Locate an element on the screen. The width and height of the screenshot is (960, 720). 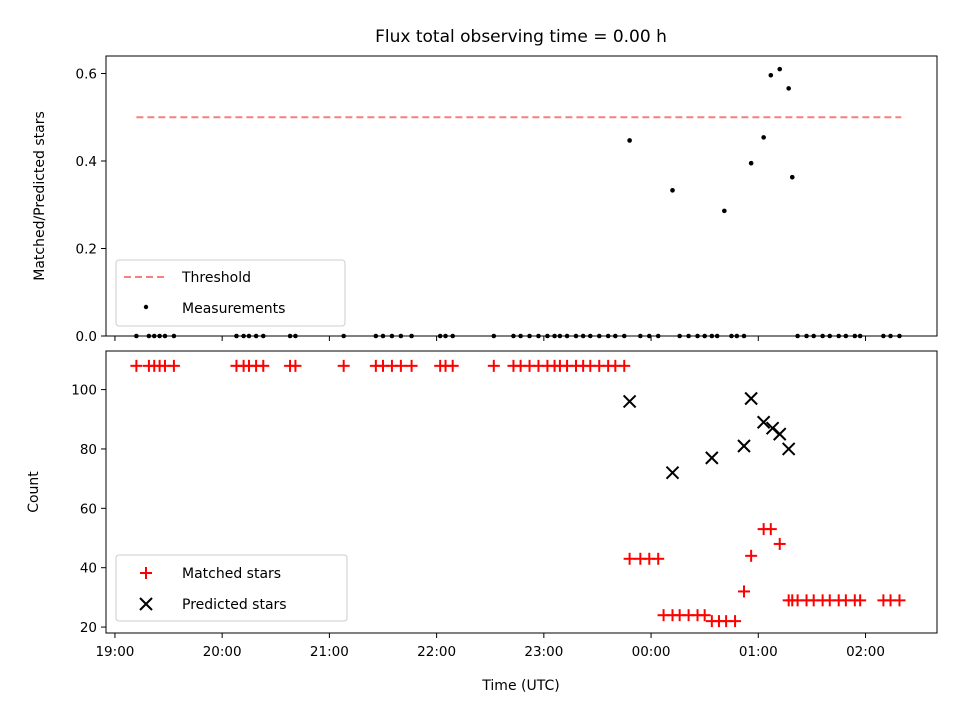
top-y-axis-label: Matched/Predicted stars is located at coordinates (40, 196).